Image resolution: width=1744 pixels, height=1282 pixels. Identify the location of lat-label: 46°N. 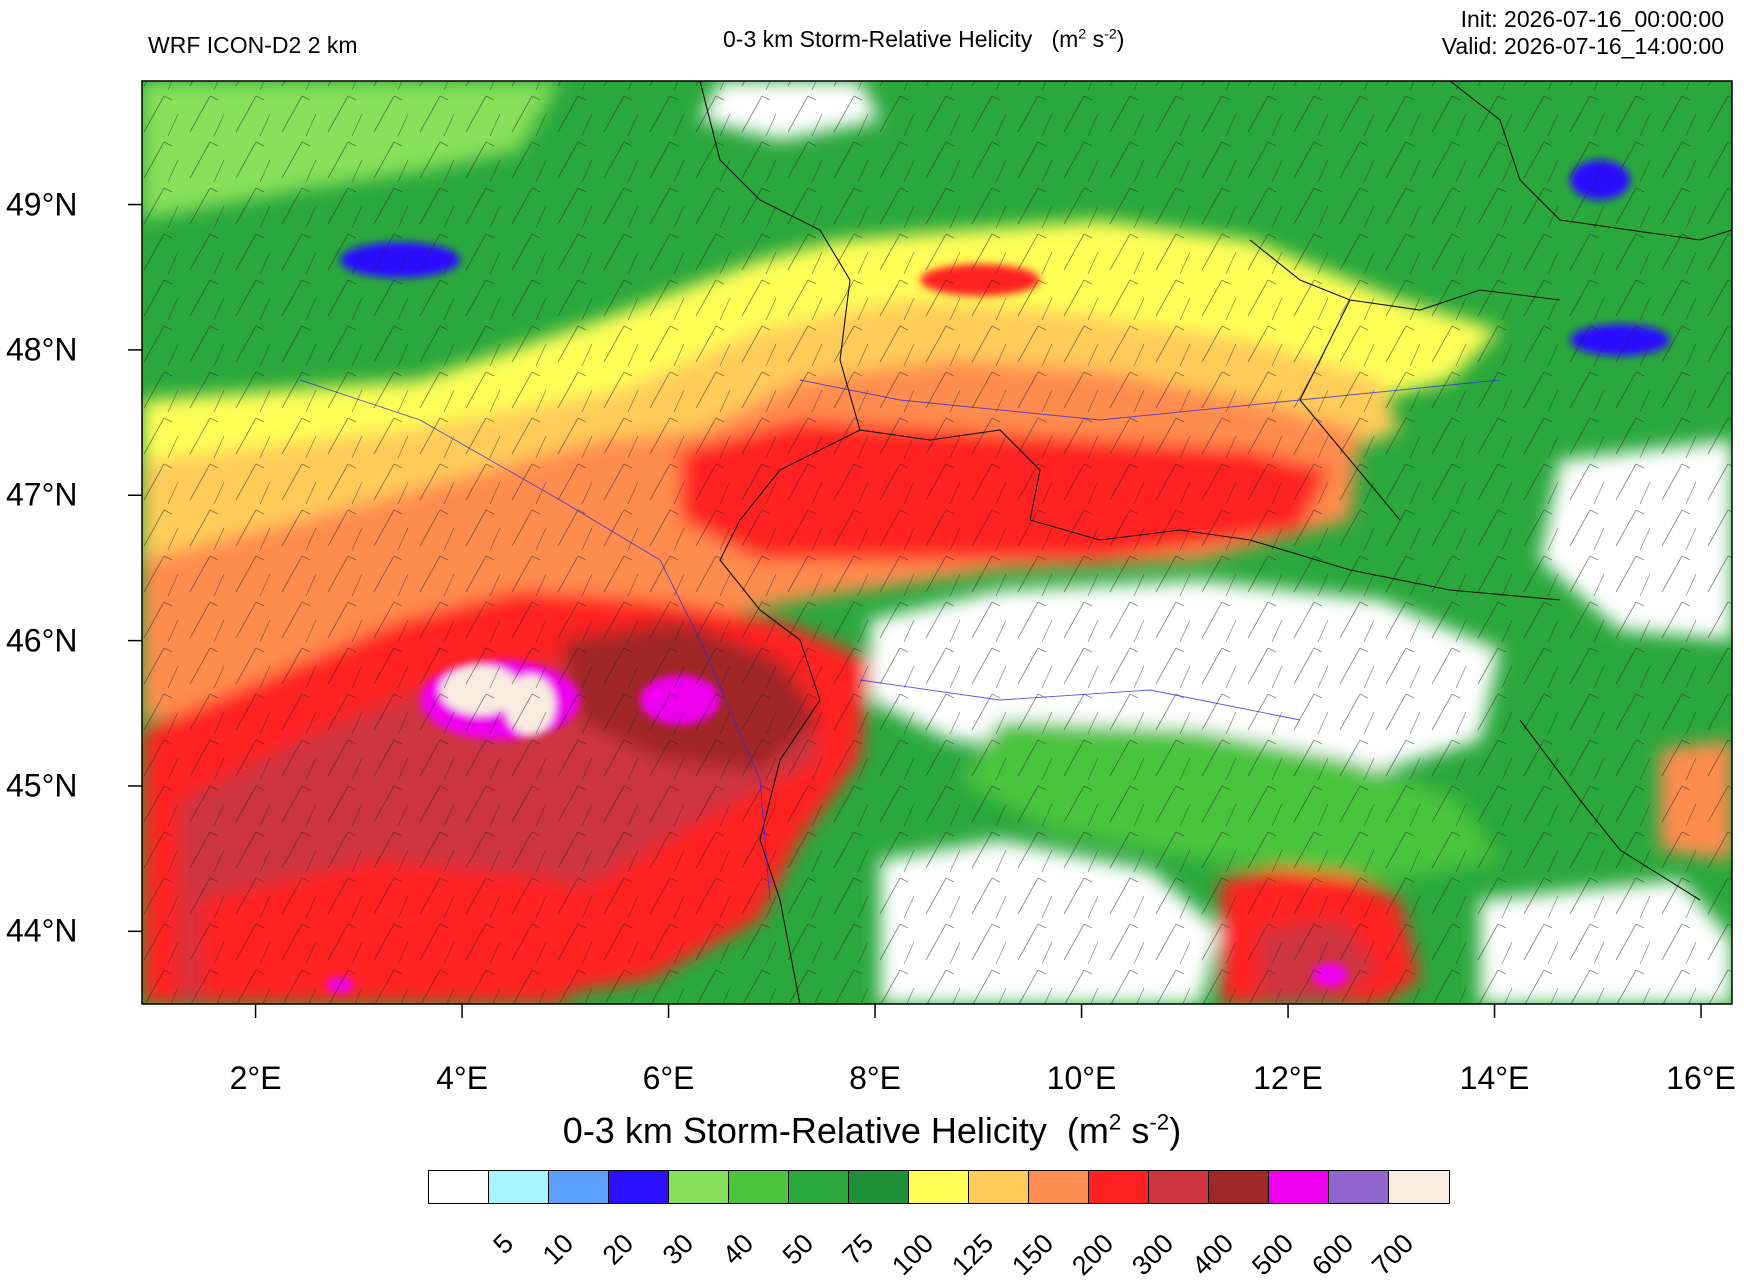
(42, 640).